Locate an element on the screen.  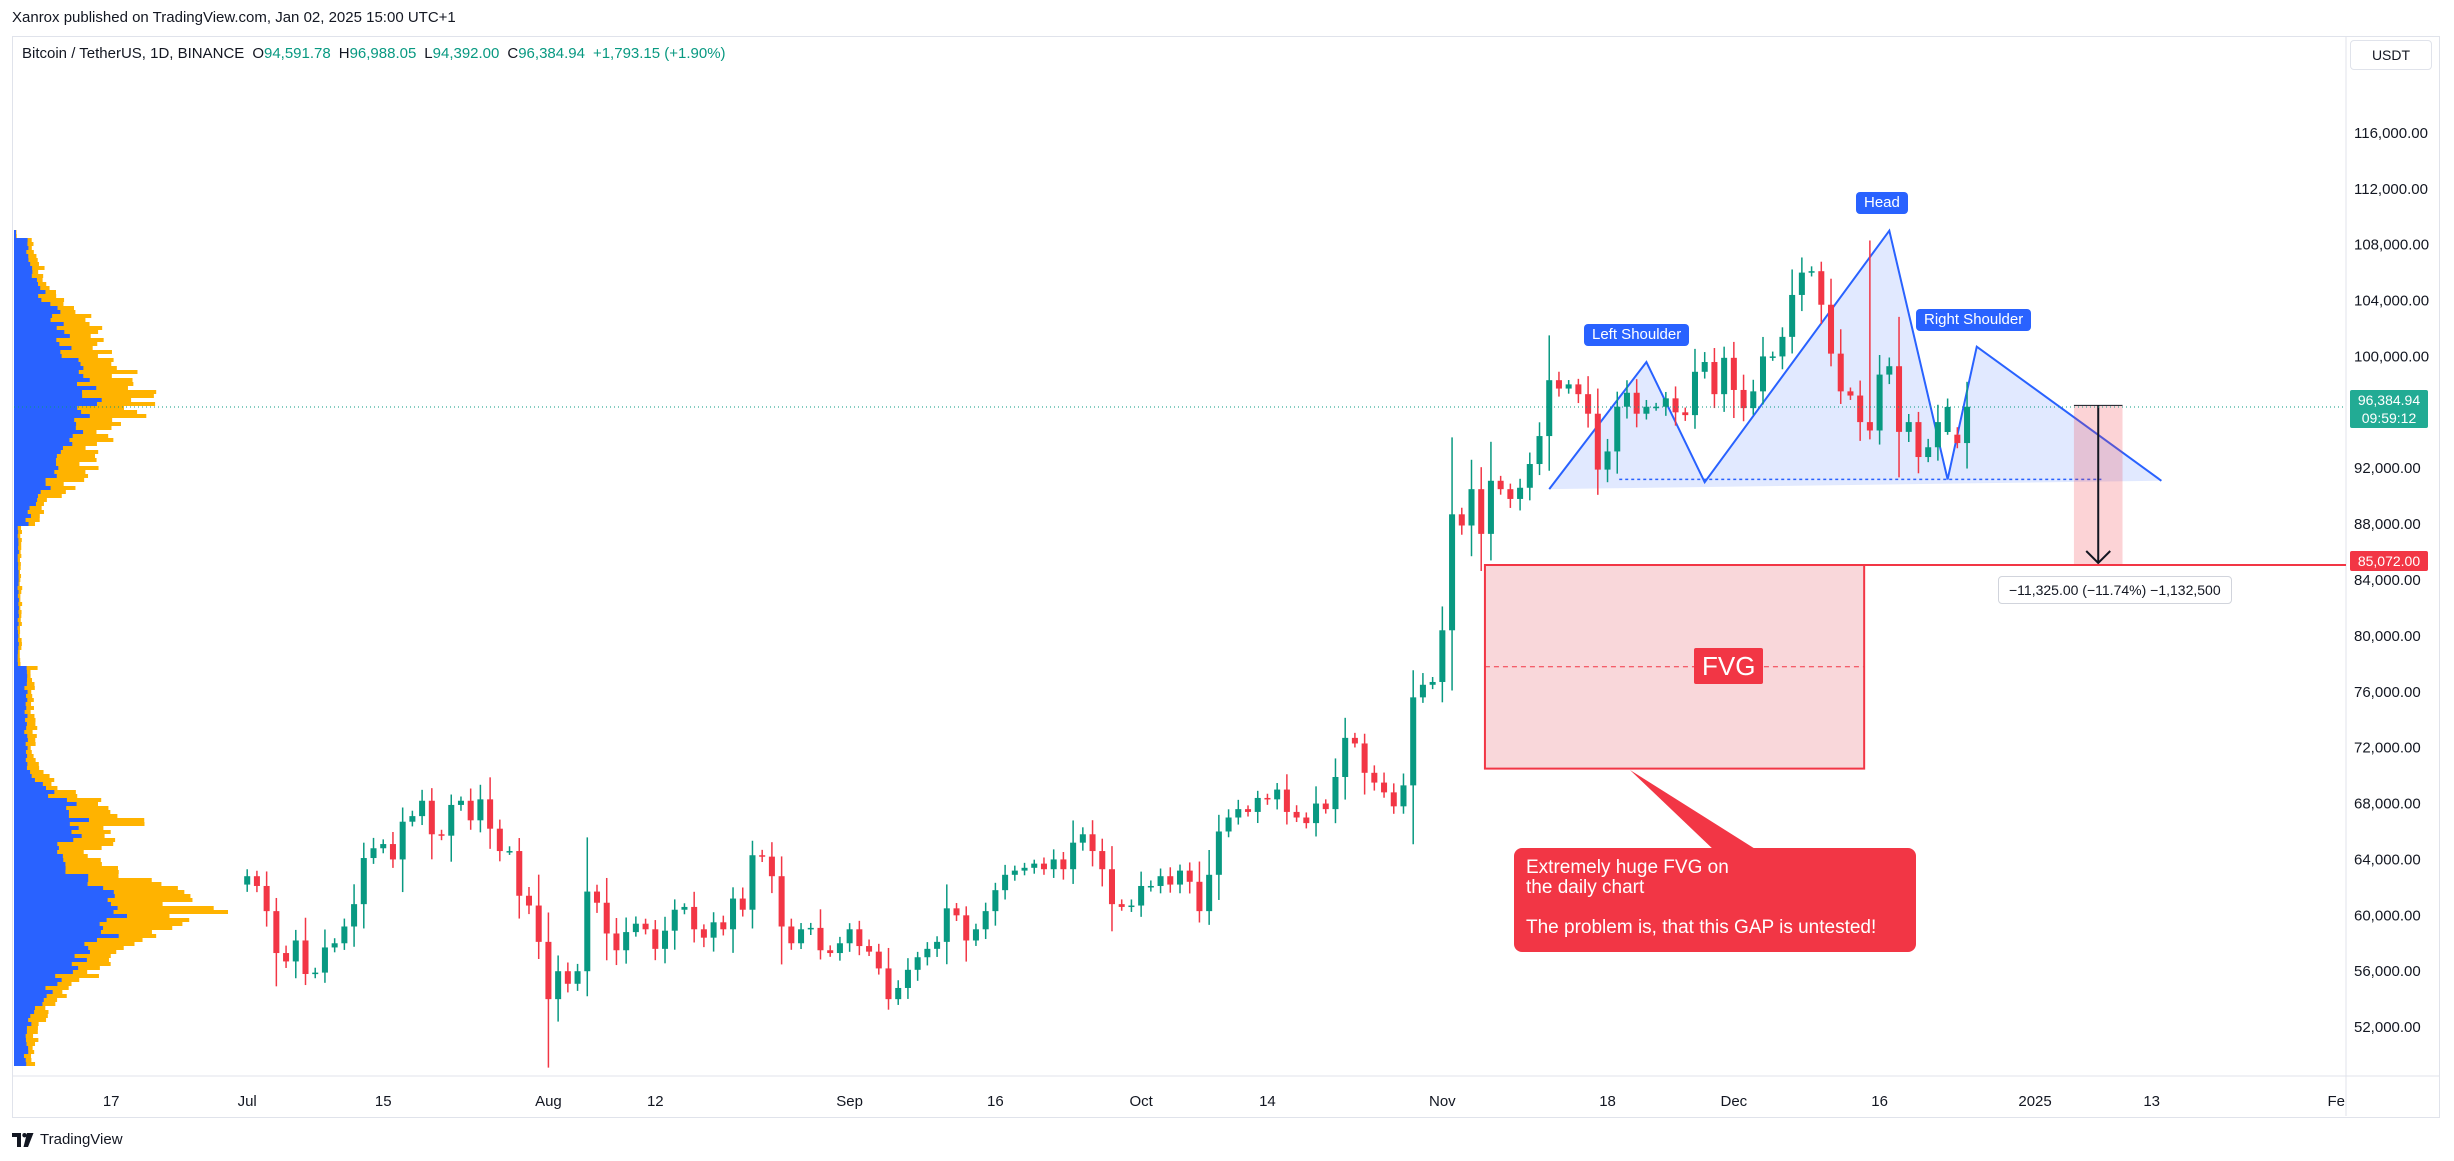
fvg-label: FVG is located at coordinates (1729, 666).